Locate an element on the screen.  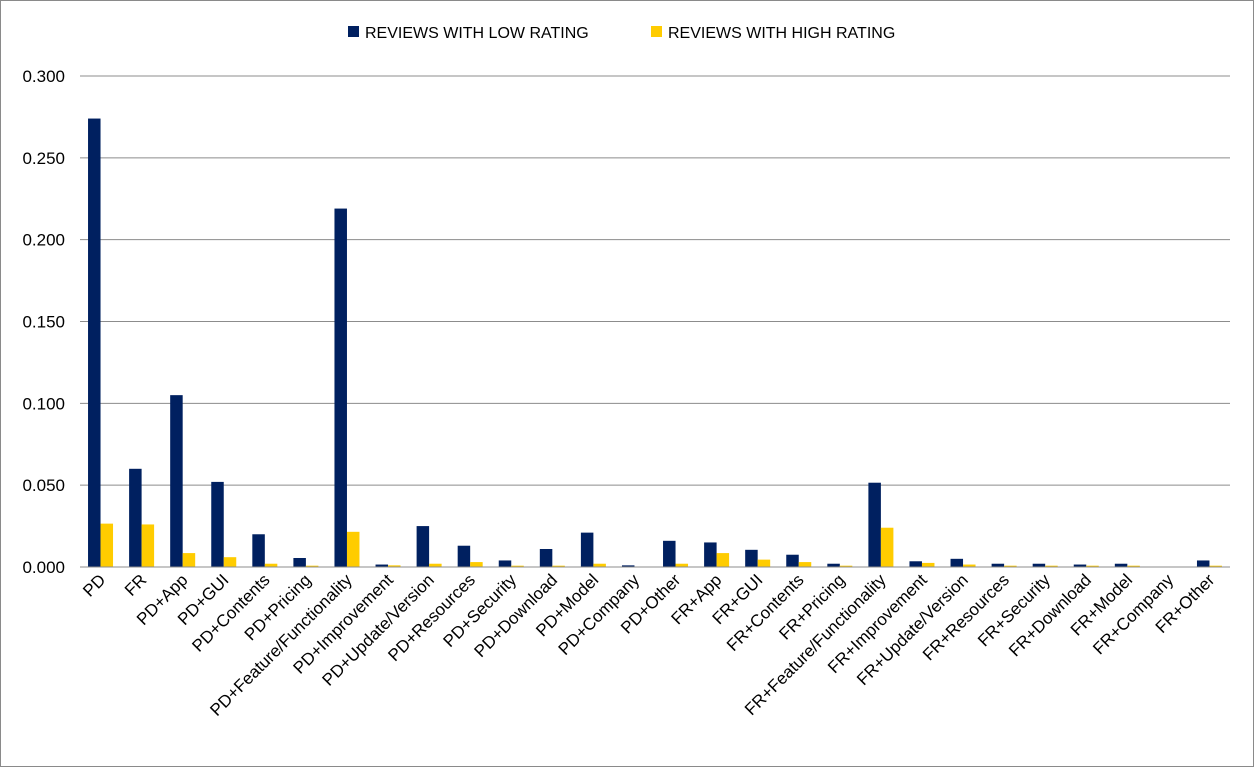
legend-swatch-high-rating is located at coordinates (656, 31).